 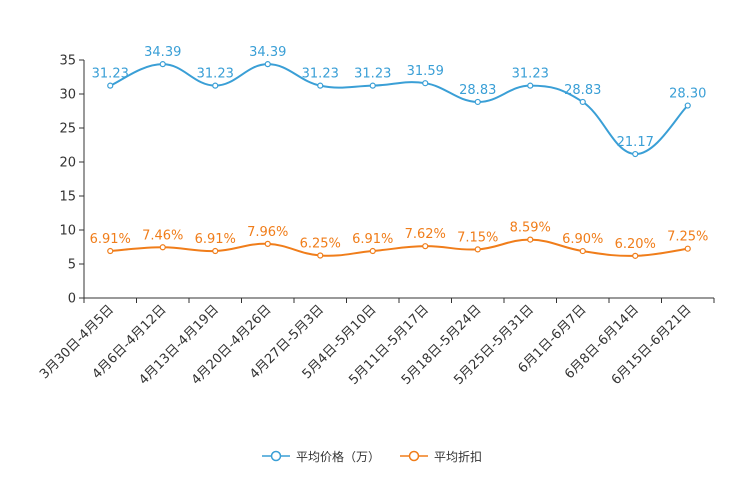 I want to click on y-tick-label: 20, so click(x=67, y=163).